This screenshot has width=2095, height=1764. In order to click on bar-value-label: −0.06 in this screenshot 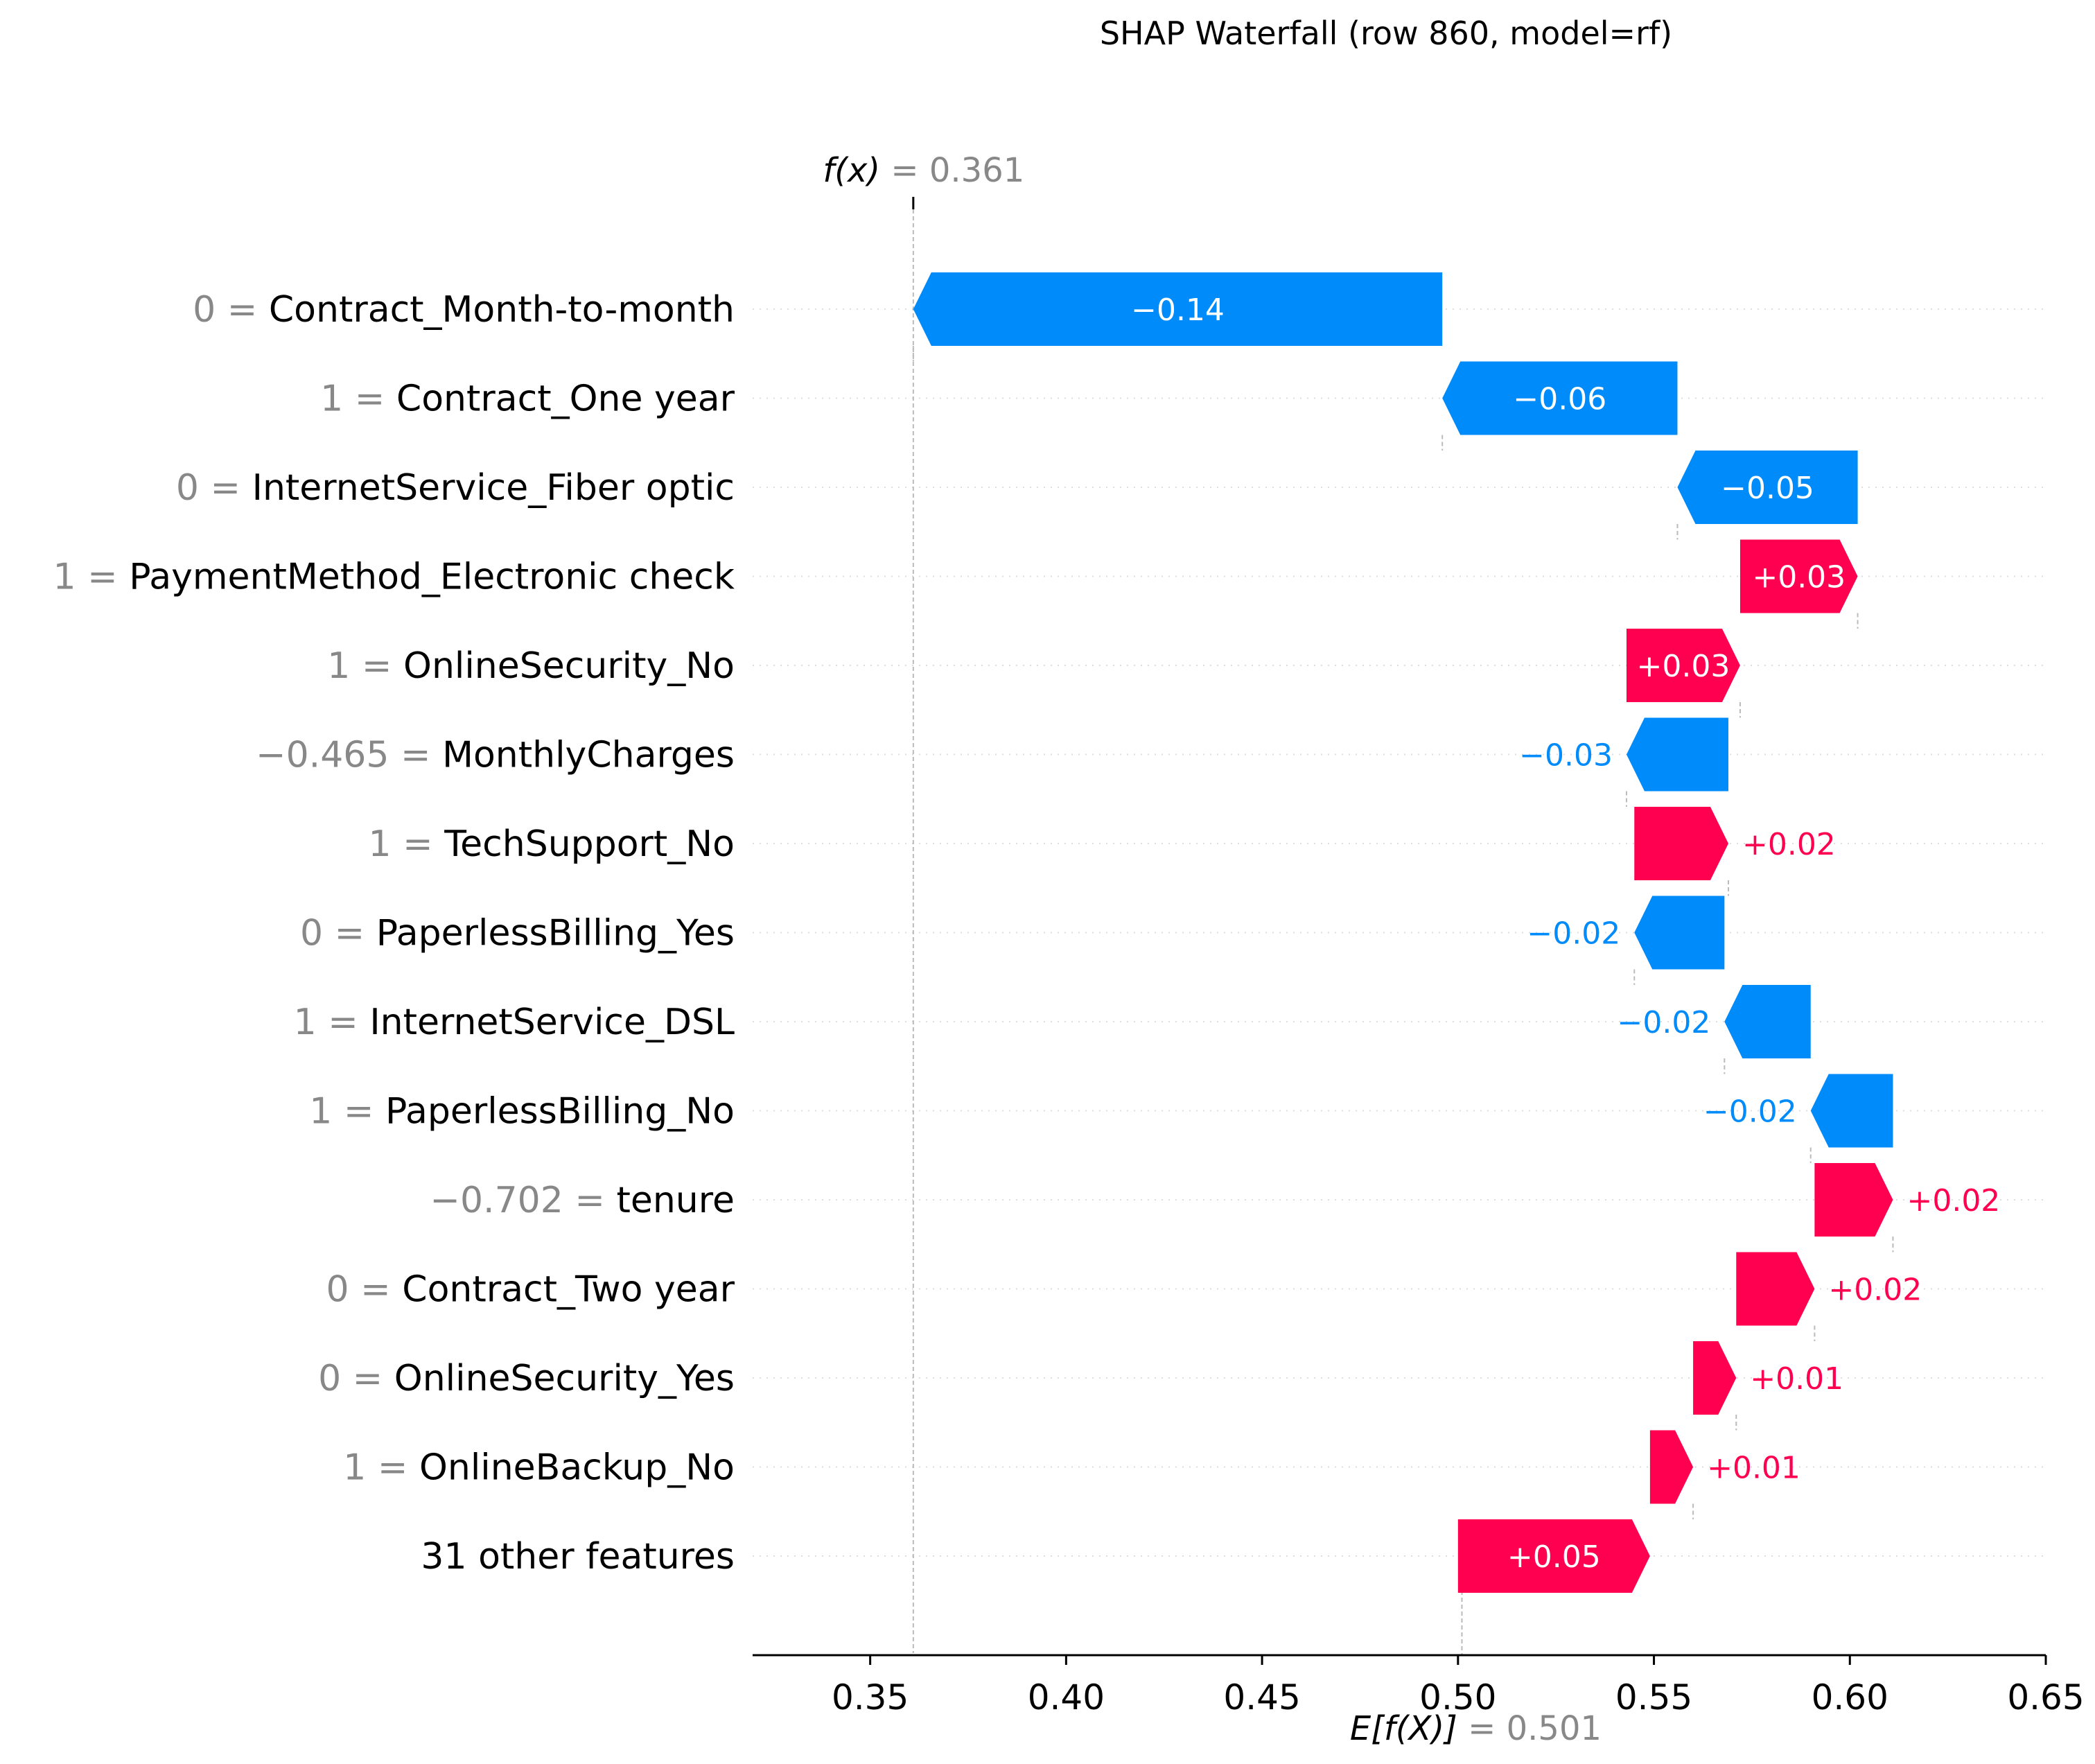, I will do `click(1559, 399)`.